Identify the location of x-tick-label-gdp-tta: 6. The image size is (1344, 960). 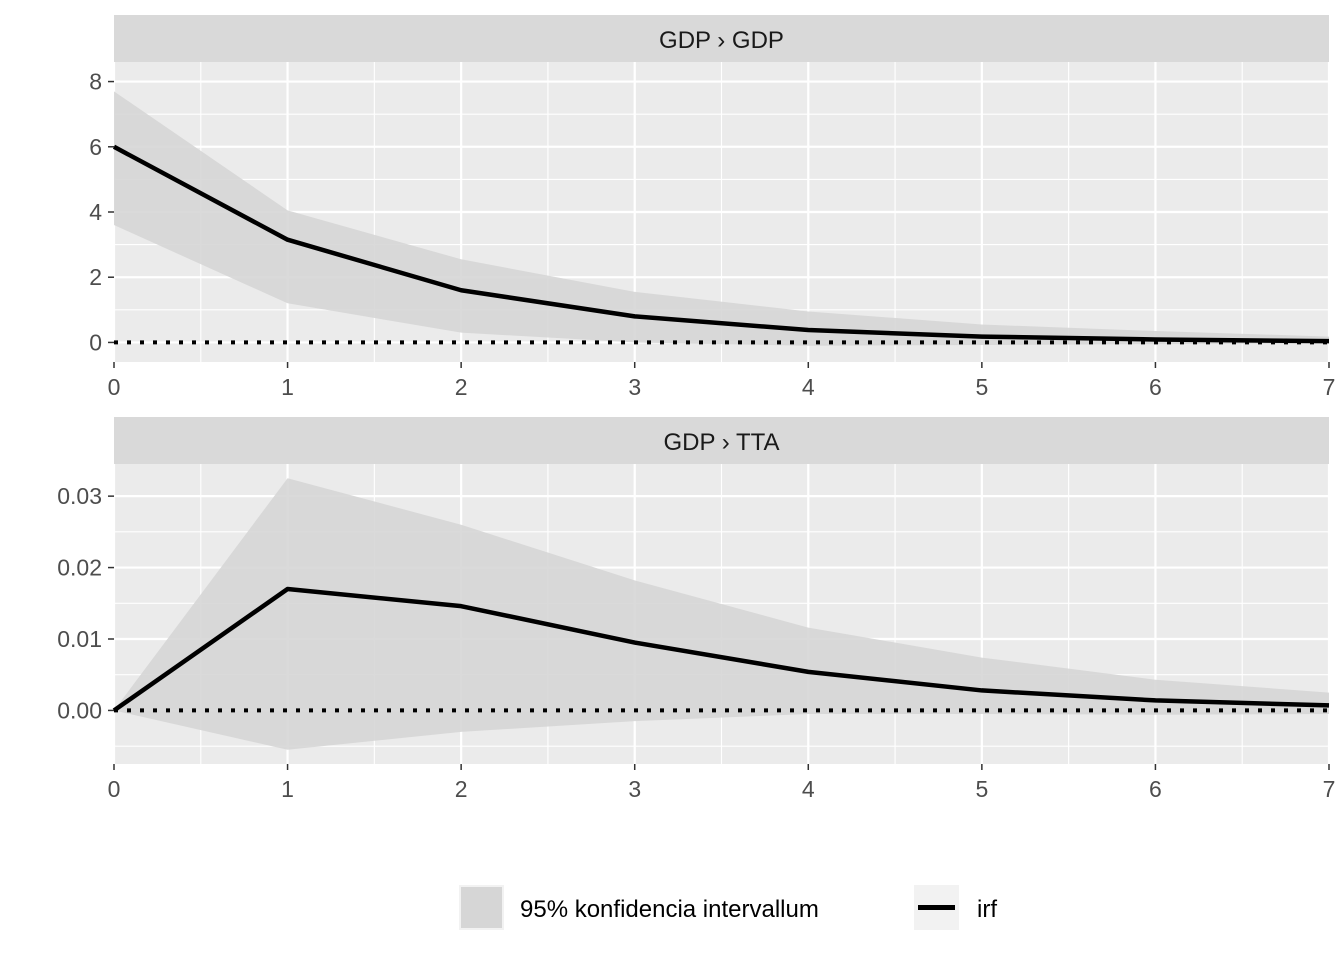
(1155, 789).